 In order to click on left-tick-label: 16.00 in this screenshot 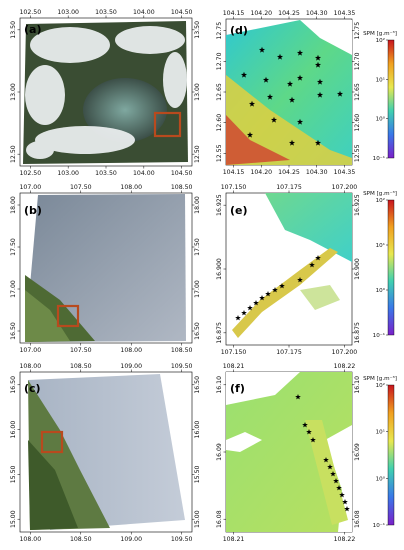, I will do `click(13, 430)`.